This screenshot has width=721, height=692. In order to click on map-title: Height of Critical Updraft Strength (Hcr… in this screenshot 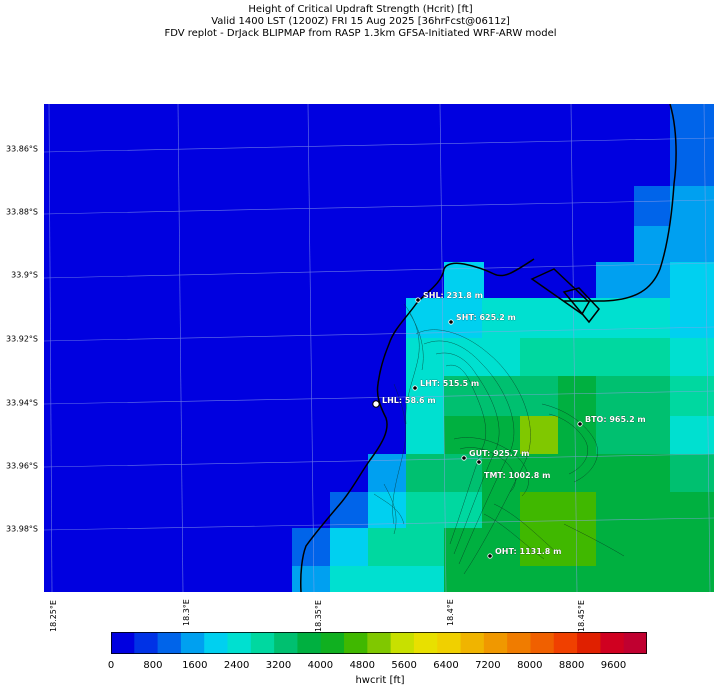, I will do `click(360, 9)`.